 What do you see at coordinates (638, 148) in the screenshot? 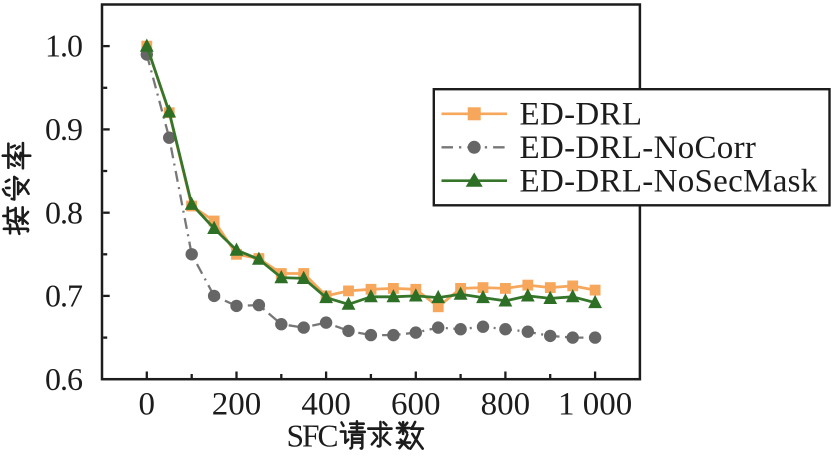
I see `svg-text: ED-DRL-NoCorr` at bounding box center [638, 148].